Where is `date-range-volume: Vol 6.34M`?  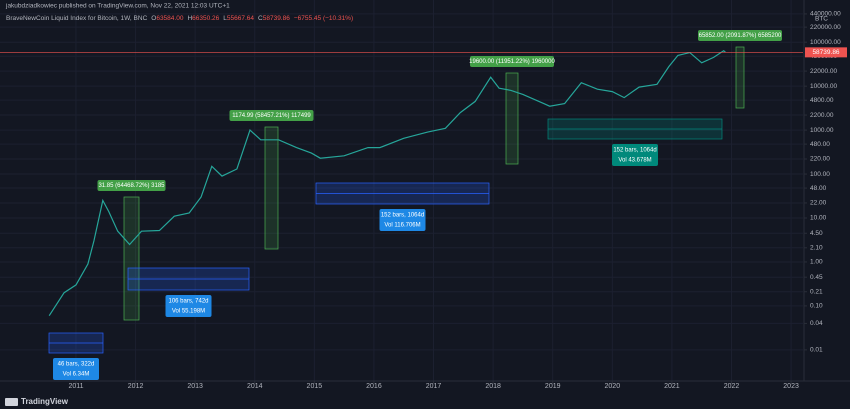
date-range-volume: Vol 6.34M is located at coordinates (76, 375).